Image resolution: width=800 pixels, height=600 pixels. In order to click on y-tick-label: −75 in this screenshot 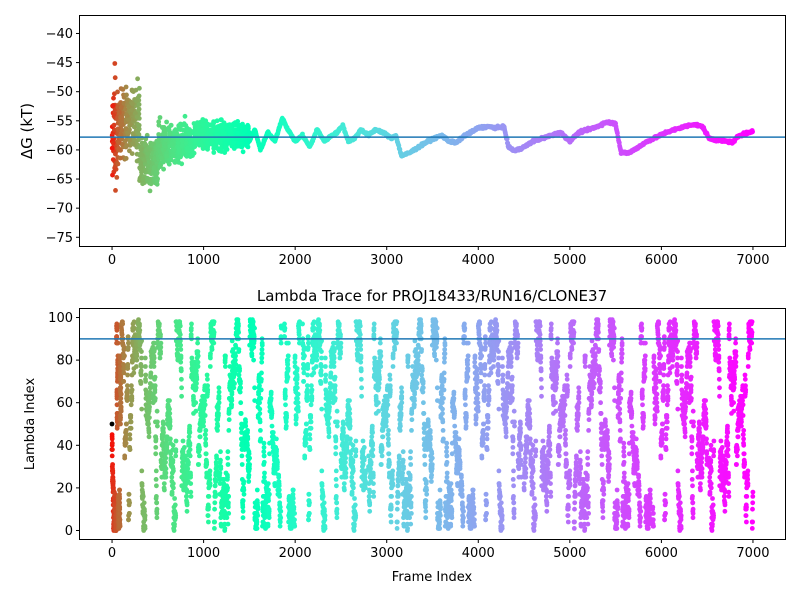, I will do `click(59, 238)`.